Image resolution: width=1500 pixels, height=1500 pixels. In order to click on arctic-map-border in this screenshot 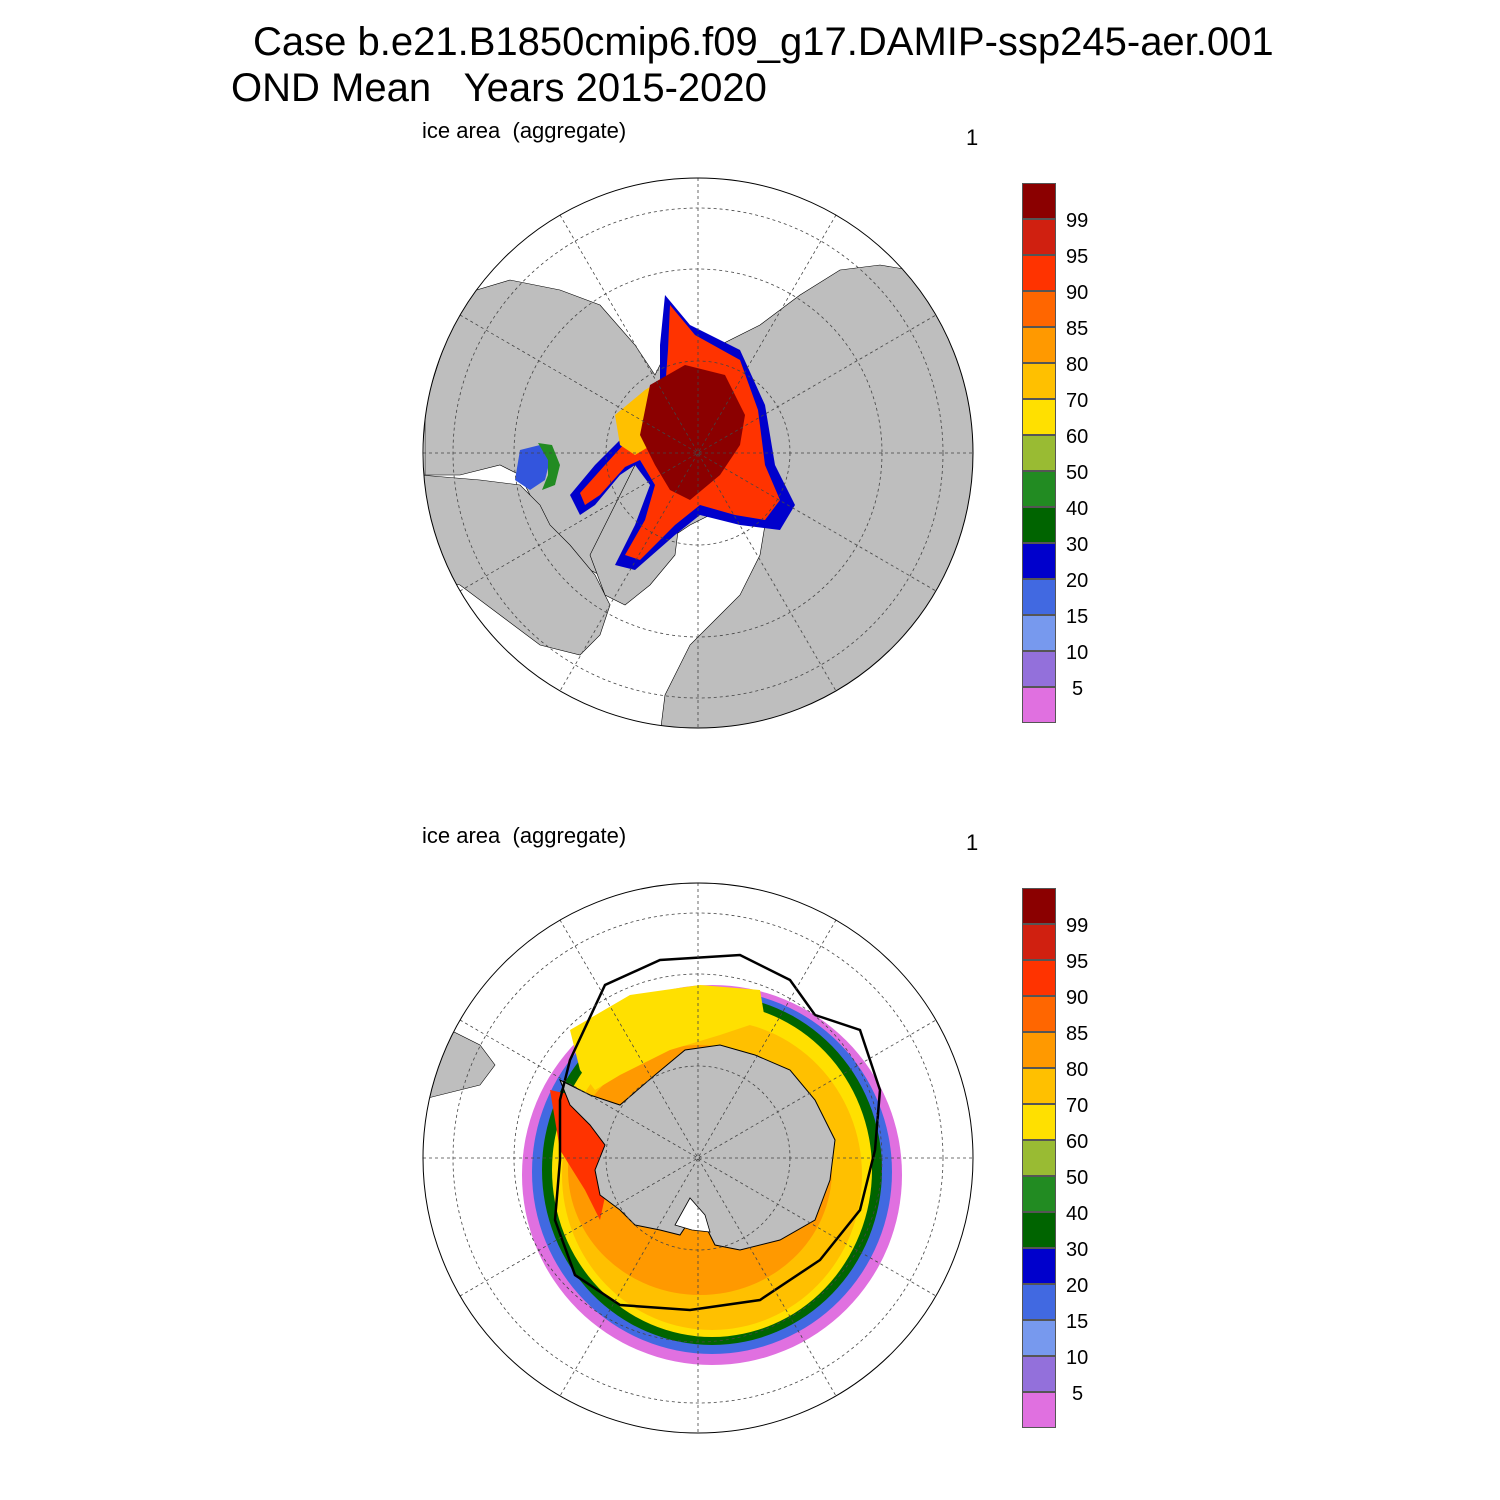, I will do `click(698, 453)`.